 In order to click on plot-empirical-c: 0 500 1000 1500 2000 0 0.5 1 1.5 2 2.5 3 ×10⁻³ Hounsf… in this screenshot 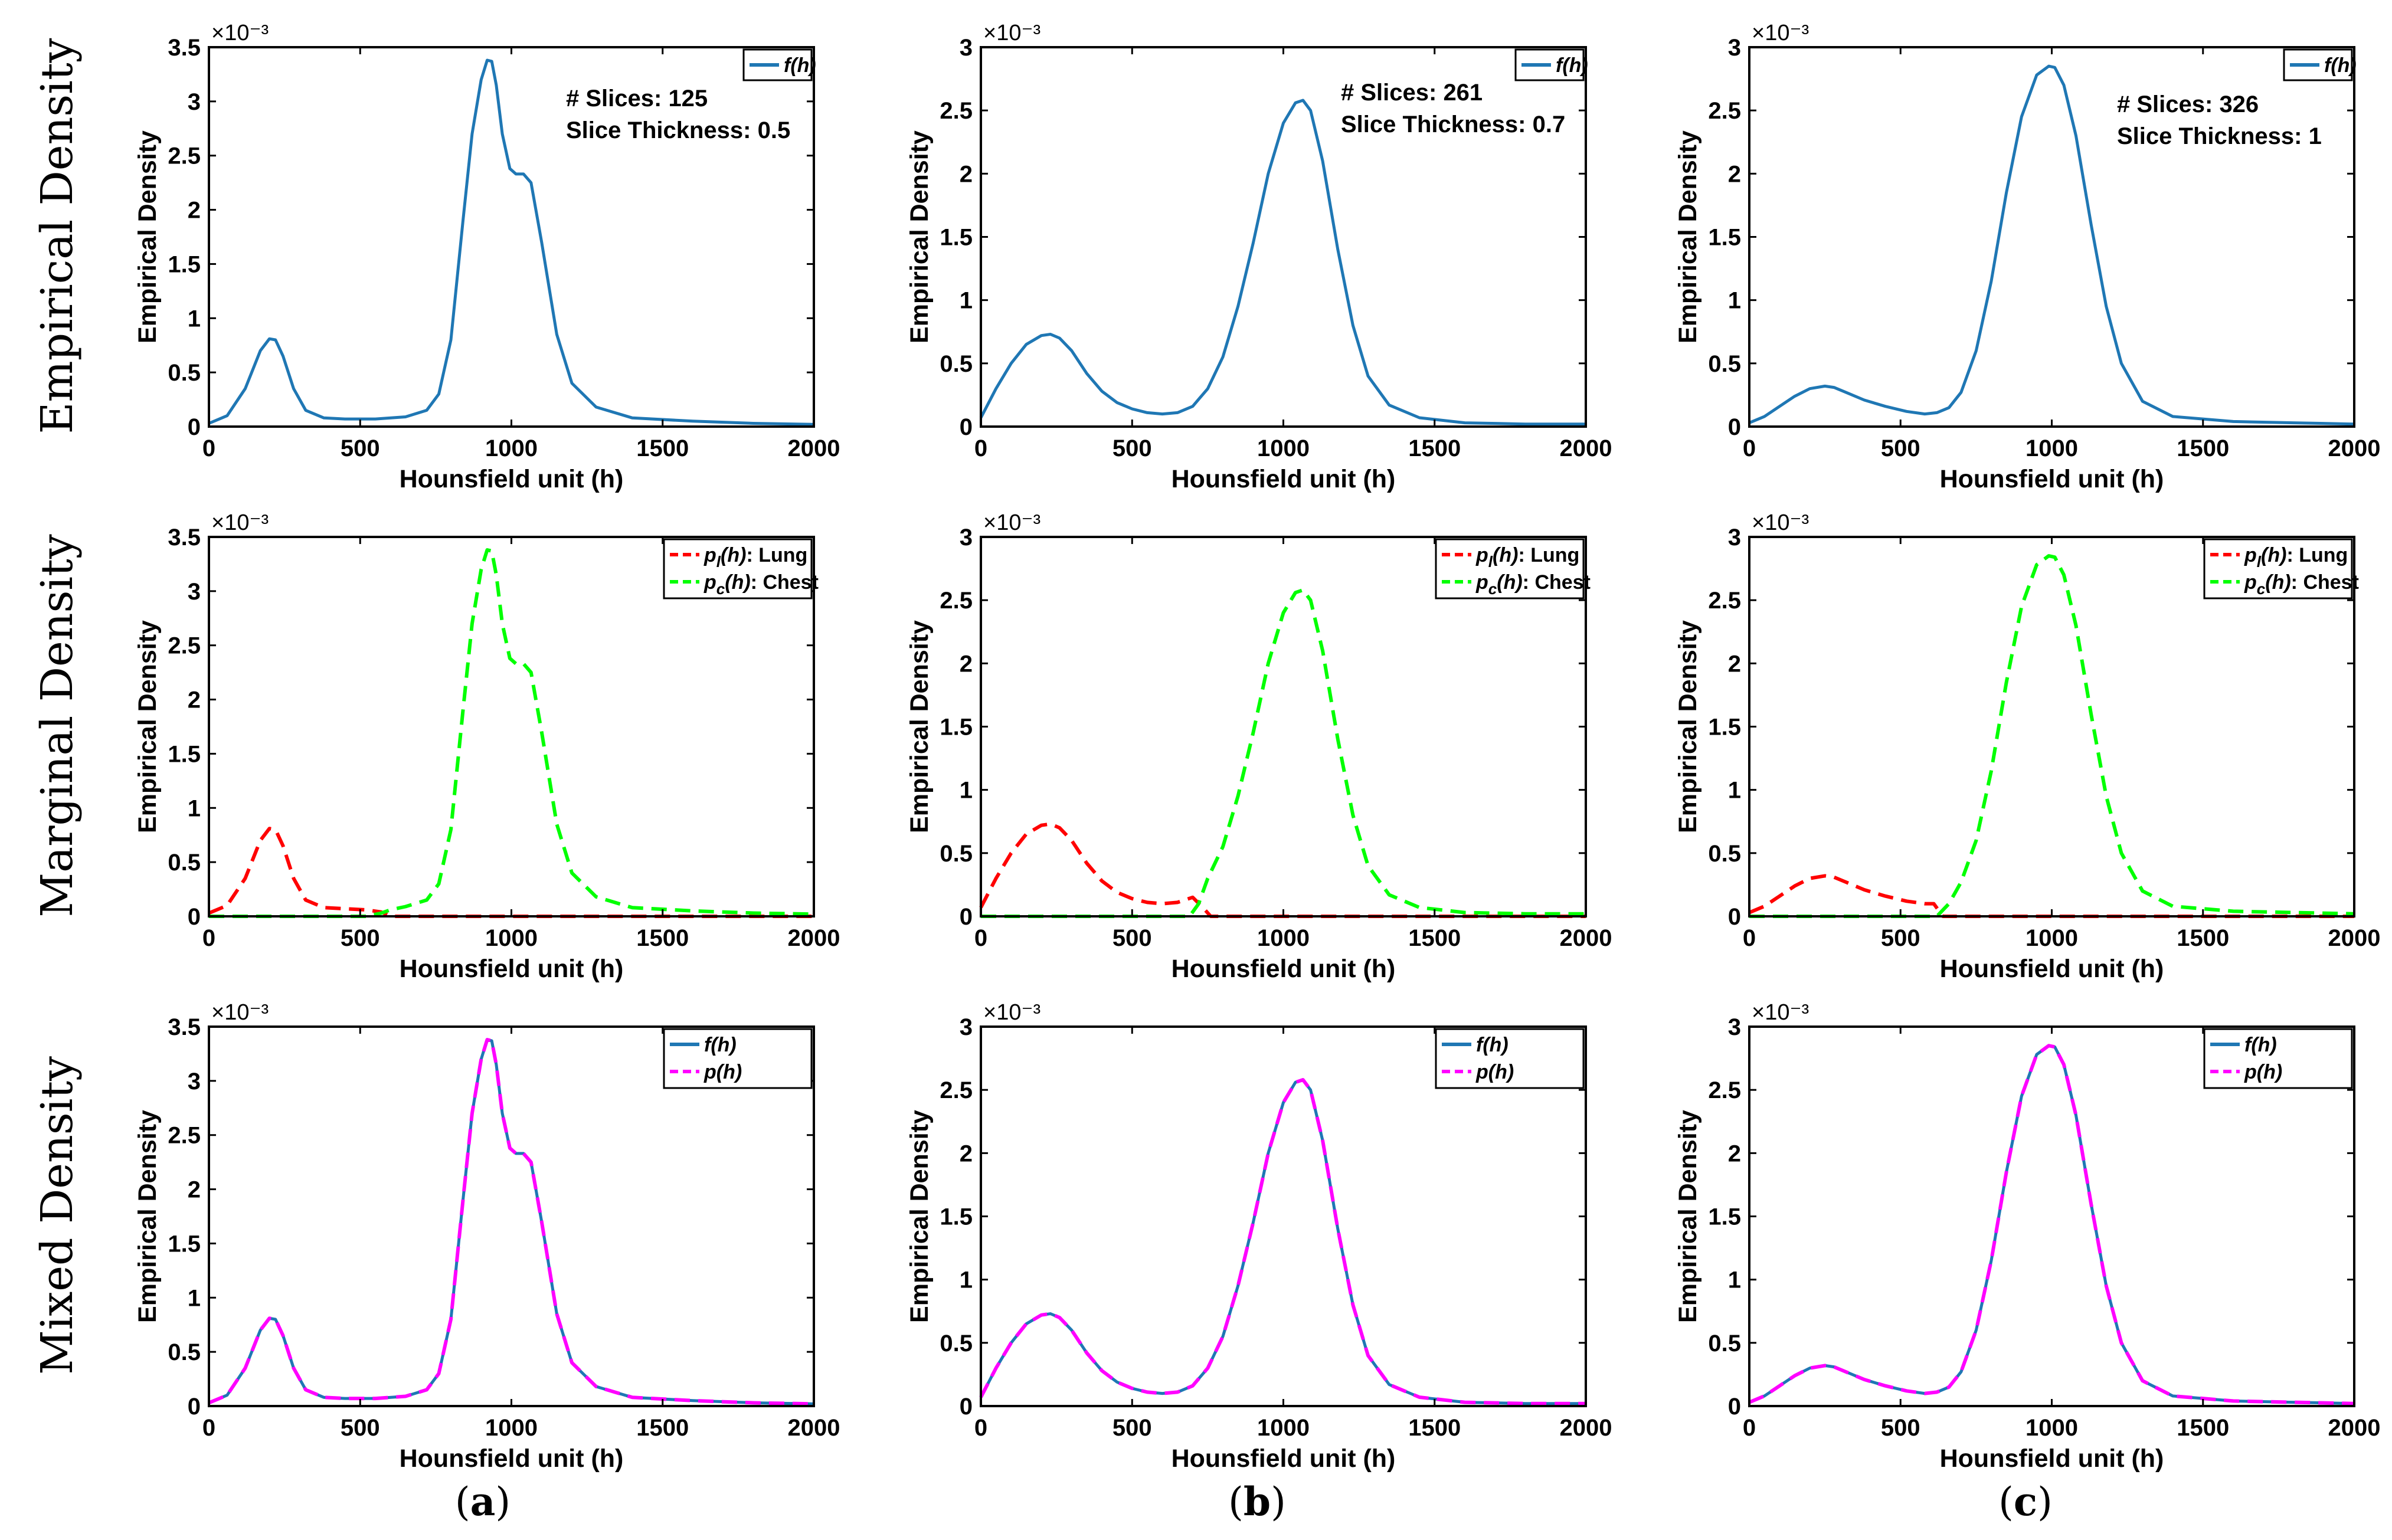, I will do `click(2027, 257)`.